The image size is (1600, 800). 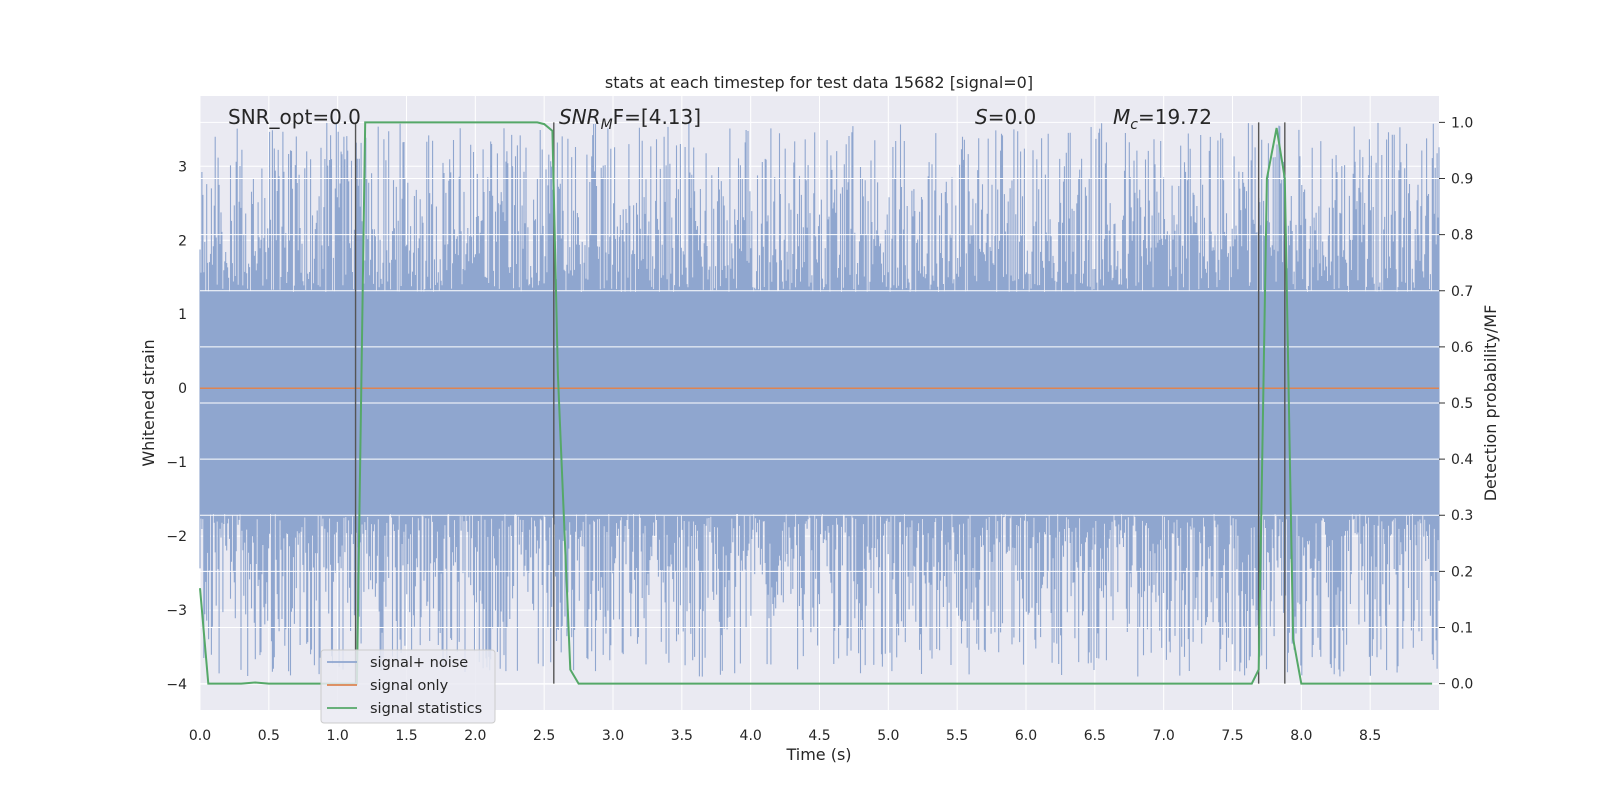 I want to click on y-right-tick-label-8: 0.2, so click(x=1462, y=572).